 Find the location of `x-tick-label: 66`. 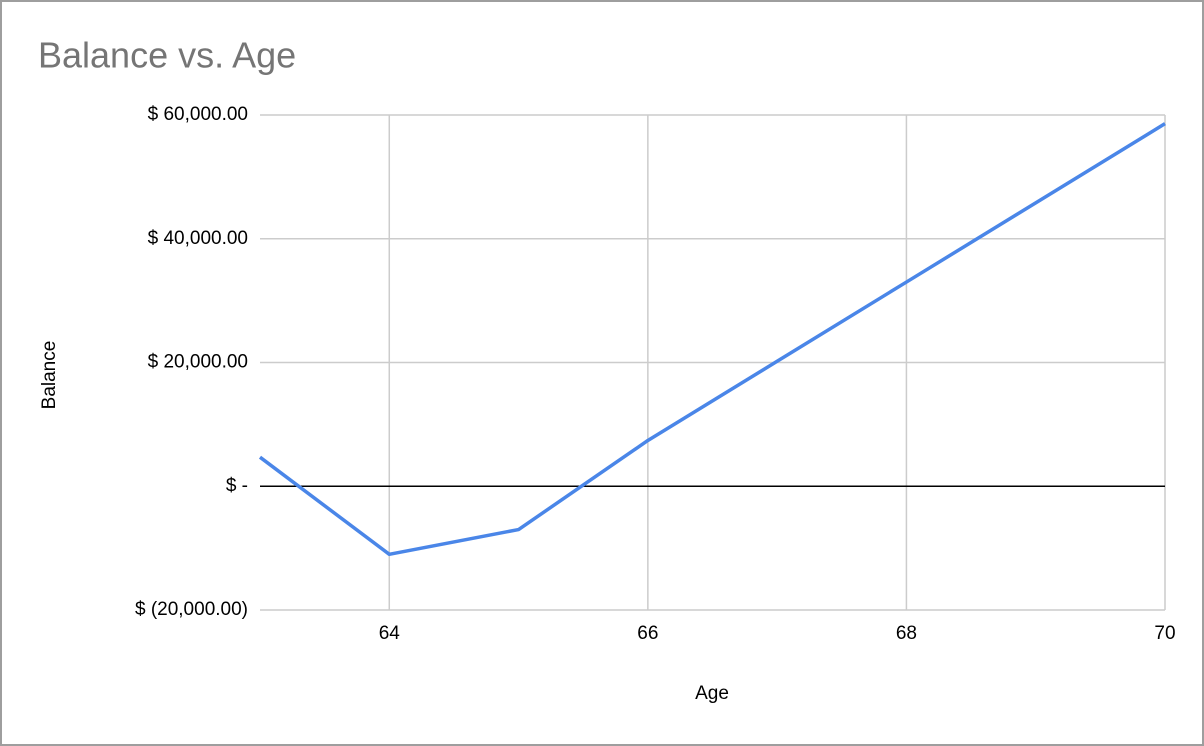

x-tick-label: 66 is located at coordinates (647, 633).